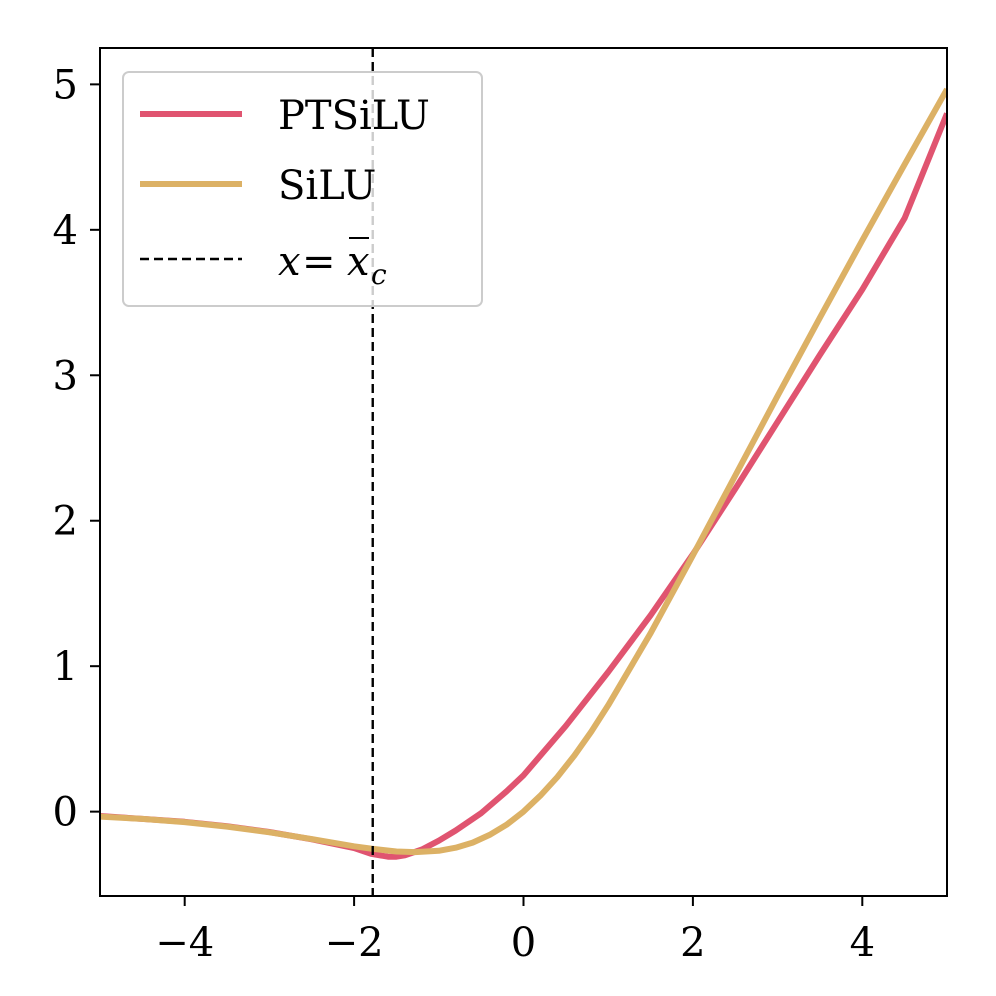 The width and height of the screenshot is (996, 996). I want to click on x-tick-label: −4, so click(184, 943).